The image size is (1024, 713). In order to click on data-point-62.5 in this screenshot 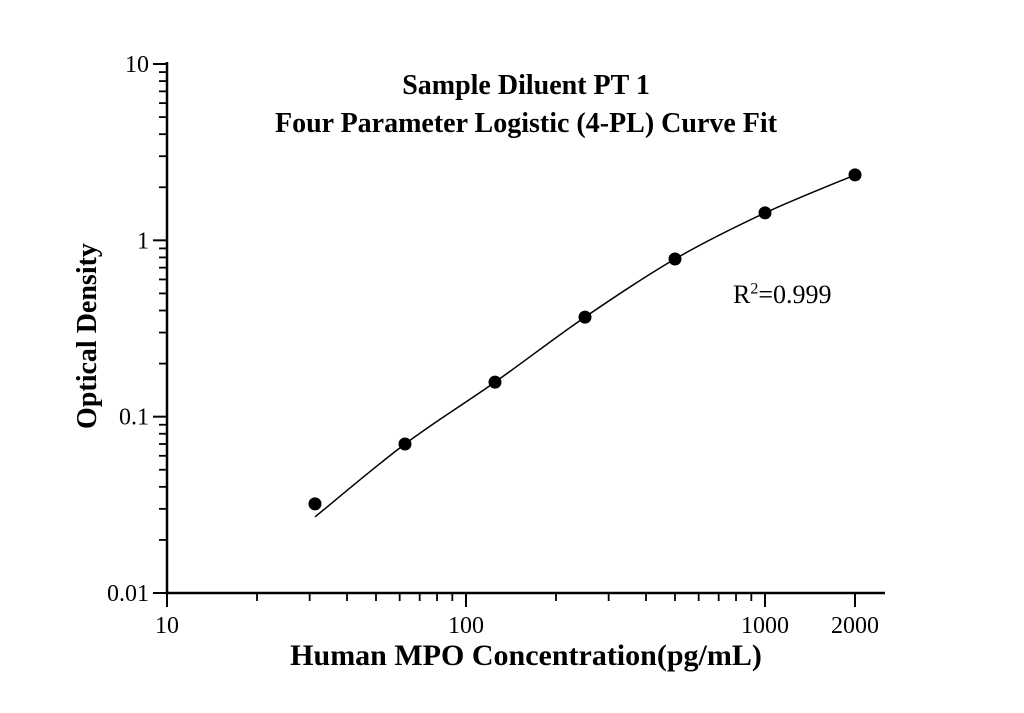, I will do `click(405, 444)`.